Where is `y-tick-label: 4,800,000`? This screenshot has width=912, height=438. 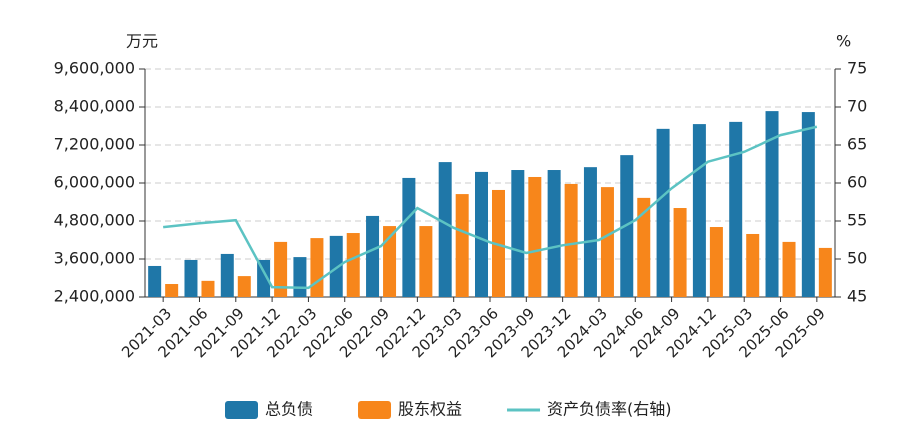
y-tick-label: 4,800,000 is located at coordinates (94, 220).